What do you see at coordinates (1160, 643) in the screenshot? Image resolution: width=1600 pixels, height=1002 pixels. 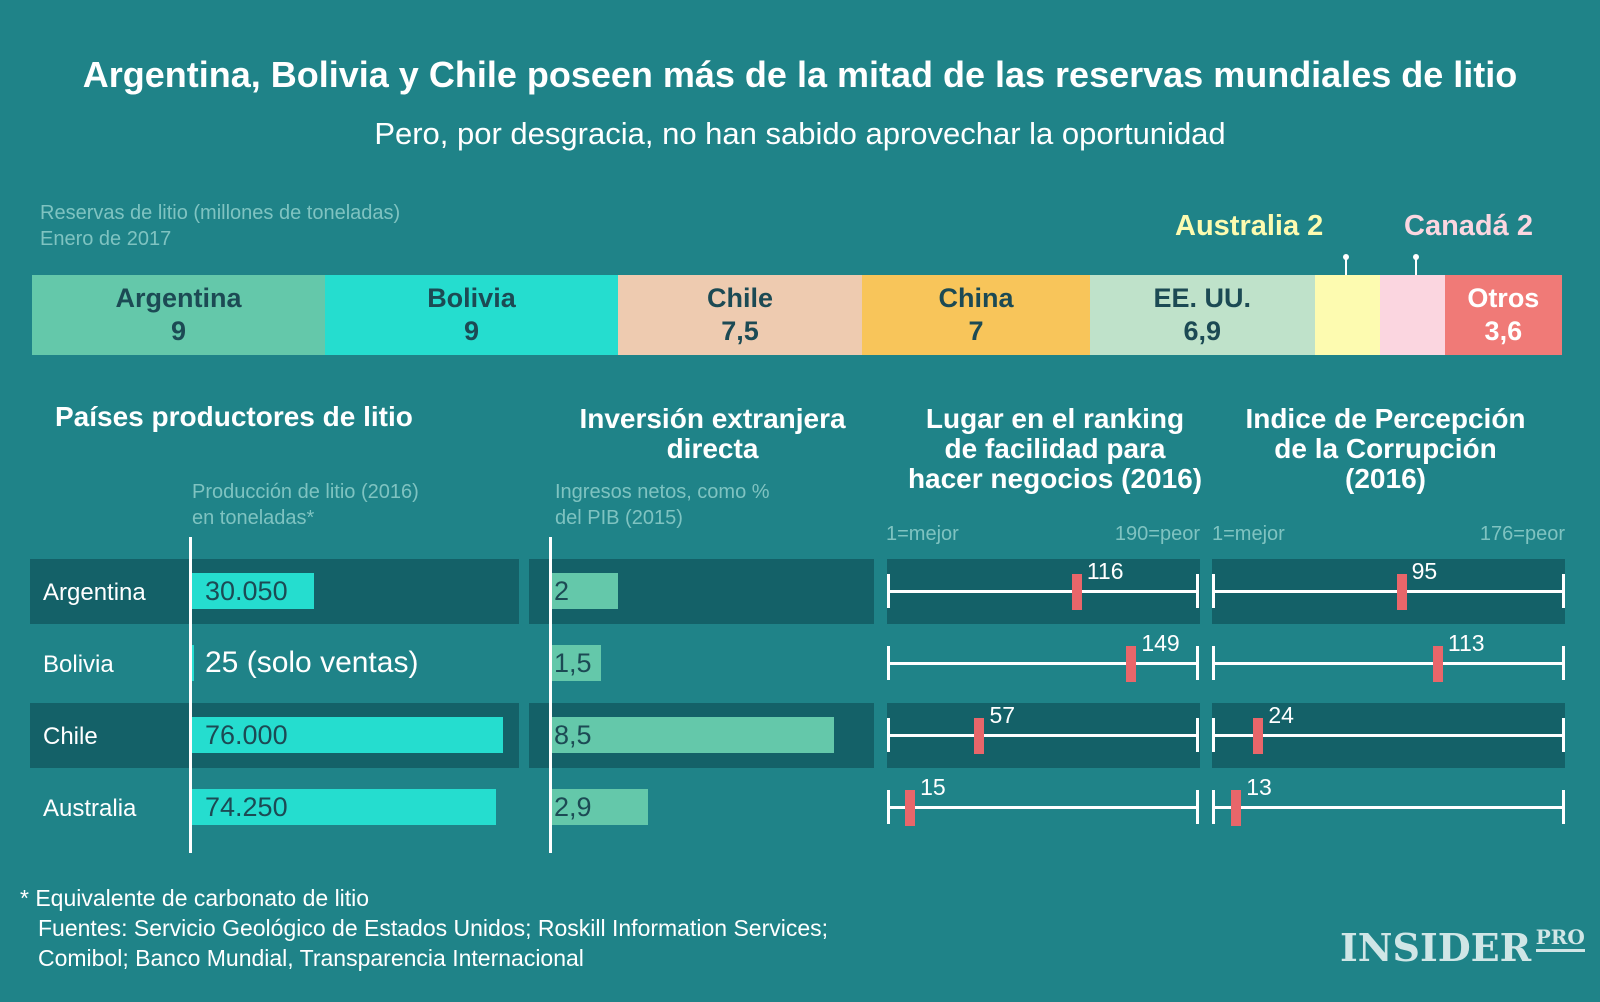 I see `business-rank-value: 149` at bounding box center [1160, 643].